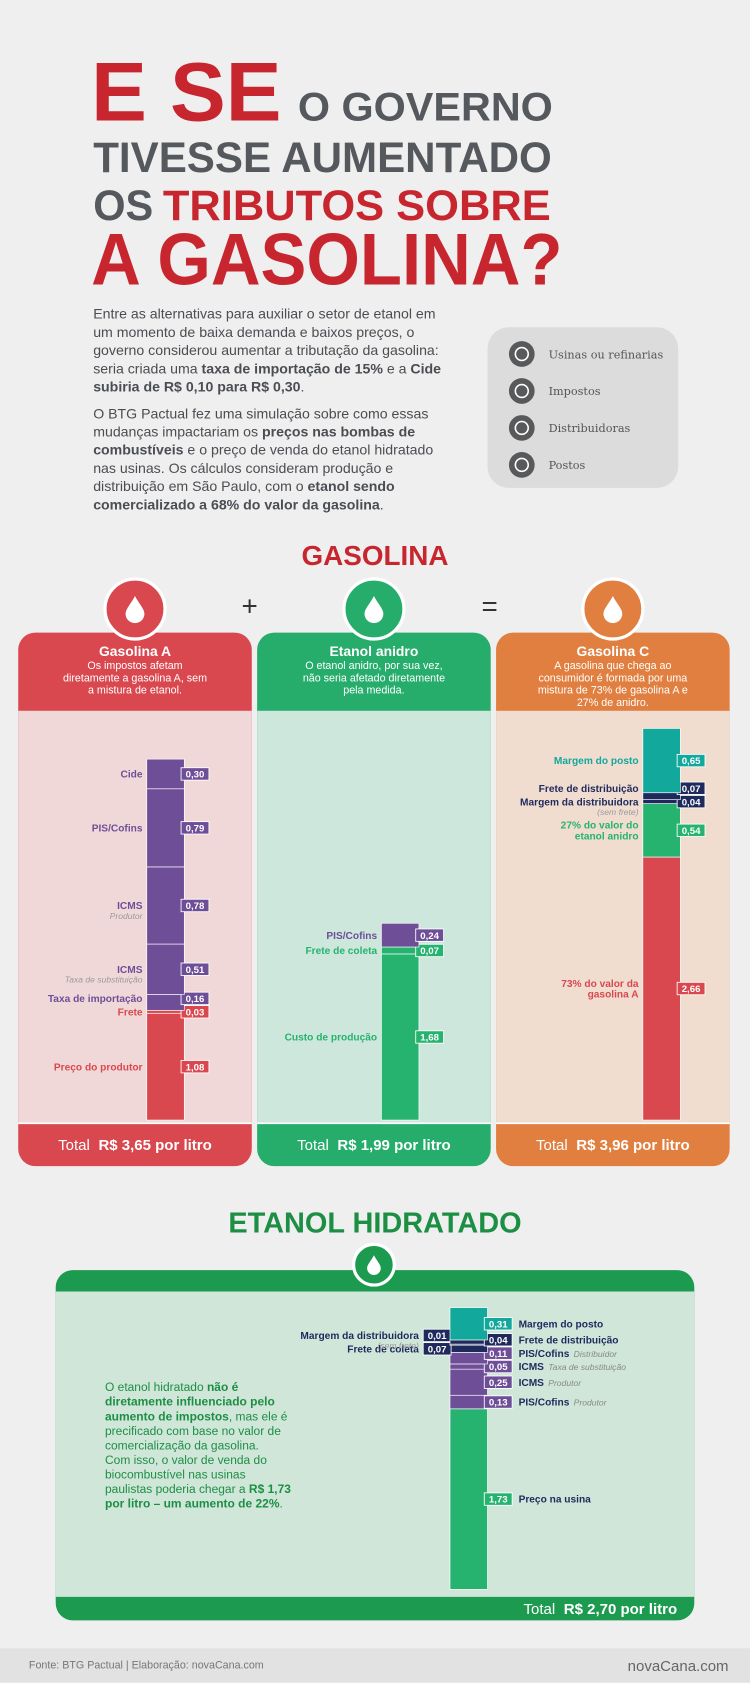 This screenshot has width=750, height=1683. What do you see at coordinates (117, 828) in the screenshot?
I see `segment-name: PIS/Cofins` at bounding box center [117, 828].